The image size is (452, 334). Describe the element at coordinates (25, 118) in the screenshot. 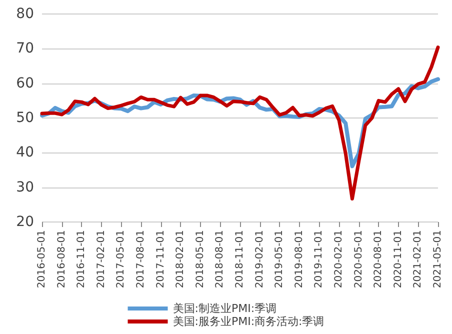

I see `y-tick-label: 50` at that location.